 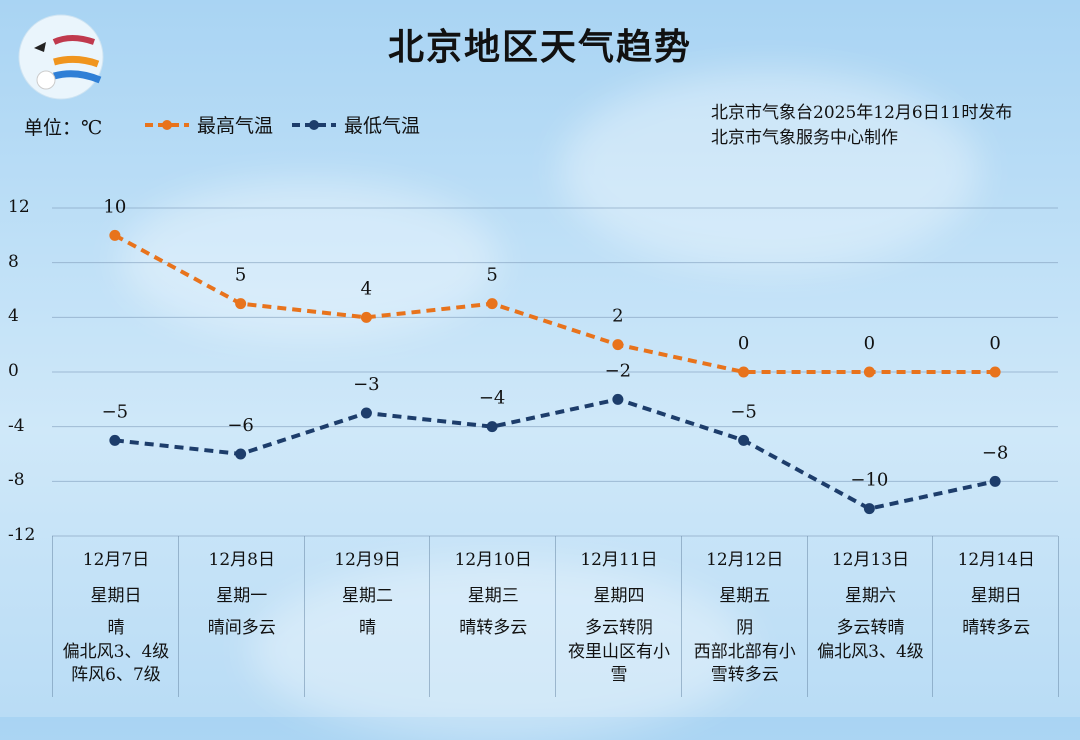 I want to click on data-label-low: −8, so click(x=995, y=452).